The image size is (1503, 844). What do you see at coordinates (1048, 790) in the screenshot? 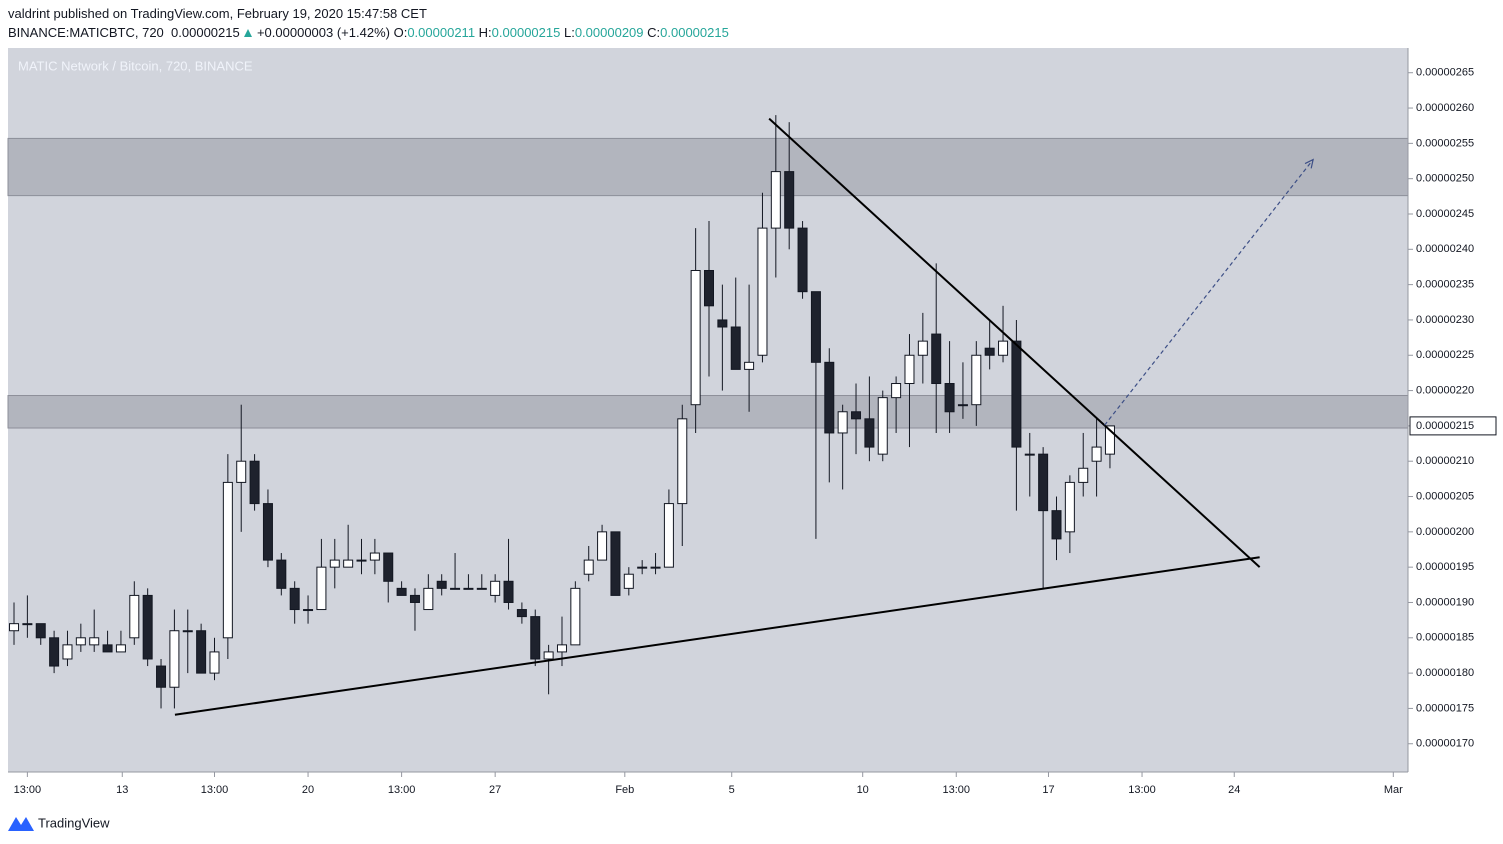
I see `x-tick-label: 17` at bounding box center [1048, 790].